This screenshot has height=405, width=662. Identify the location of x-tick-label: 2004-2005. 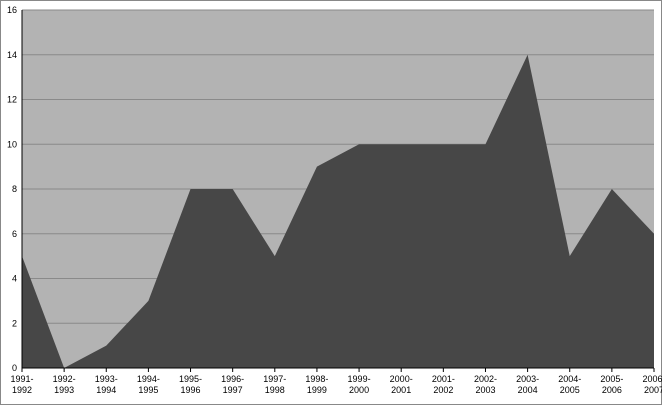
(569, 384).